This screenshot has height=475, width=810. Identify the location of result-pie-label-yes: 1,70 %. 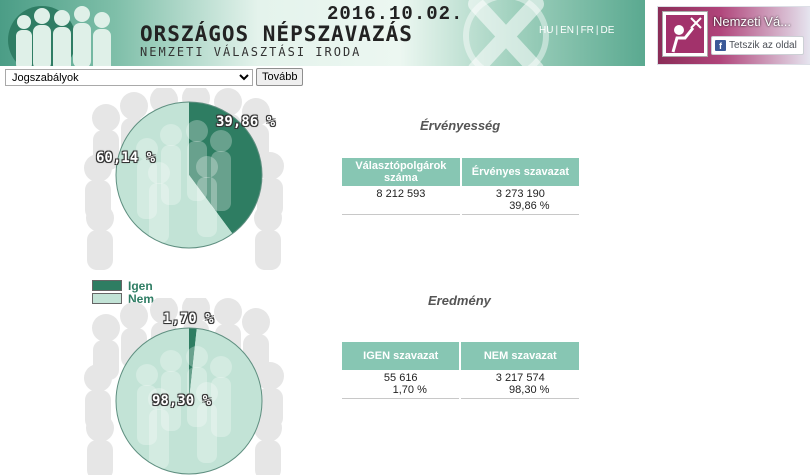
(188, 319).